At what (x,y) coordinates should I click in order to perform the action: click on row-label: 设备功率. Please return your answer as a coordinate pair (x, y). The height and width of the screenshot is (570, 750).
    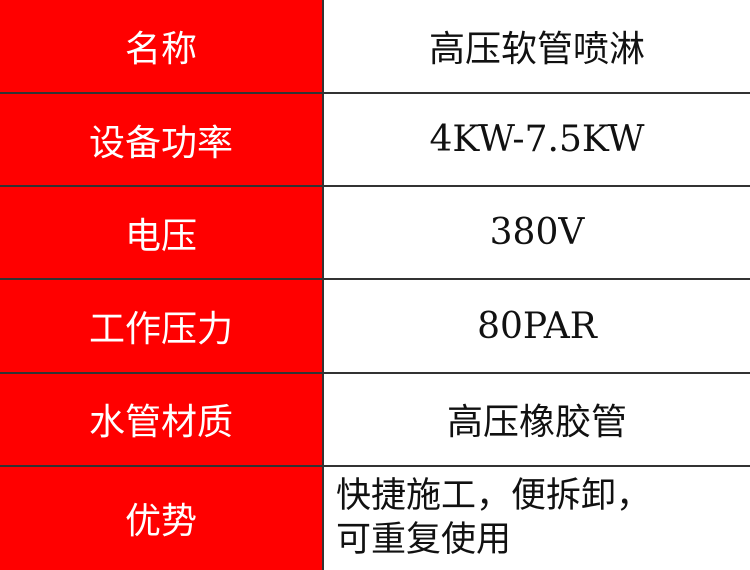
    Looking at the image, I should click on (162, 140).